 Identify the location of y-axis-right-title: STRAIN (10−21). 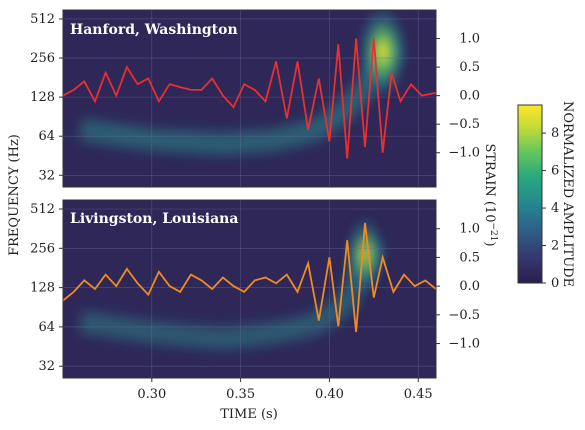
(490, 194).